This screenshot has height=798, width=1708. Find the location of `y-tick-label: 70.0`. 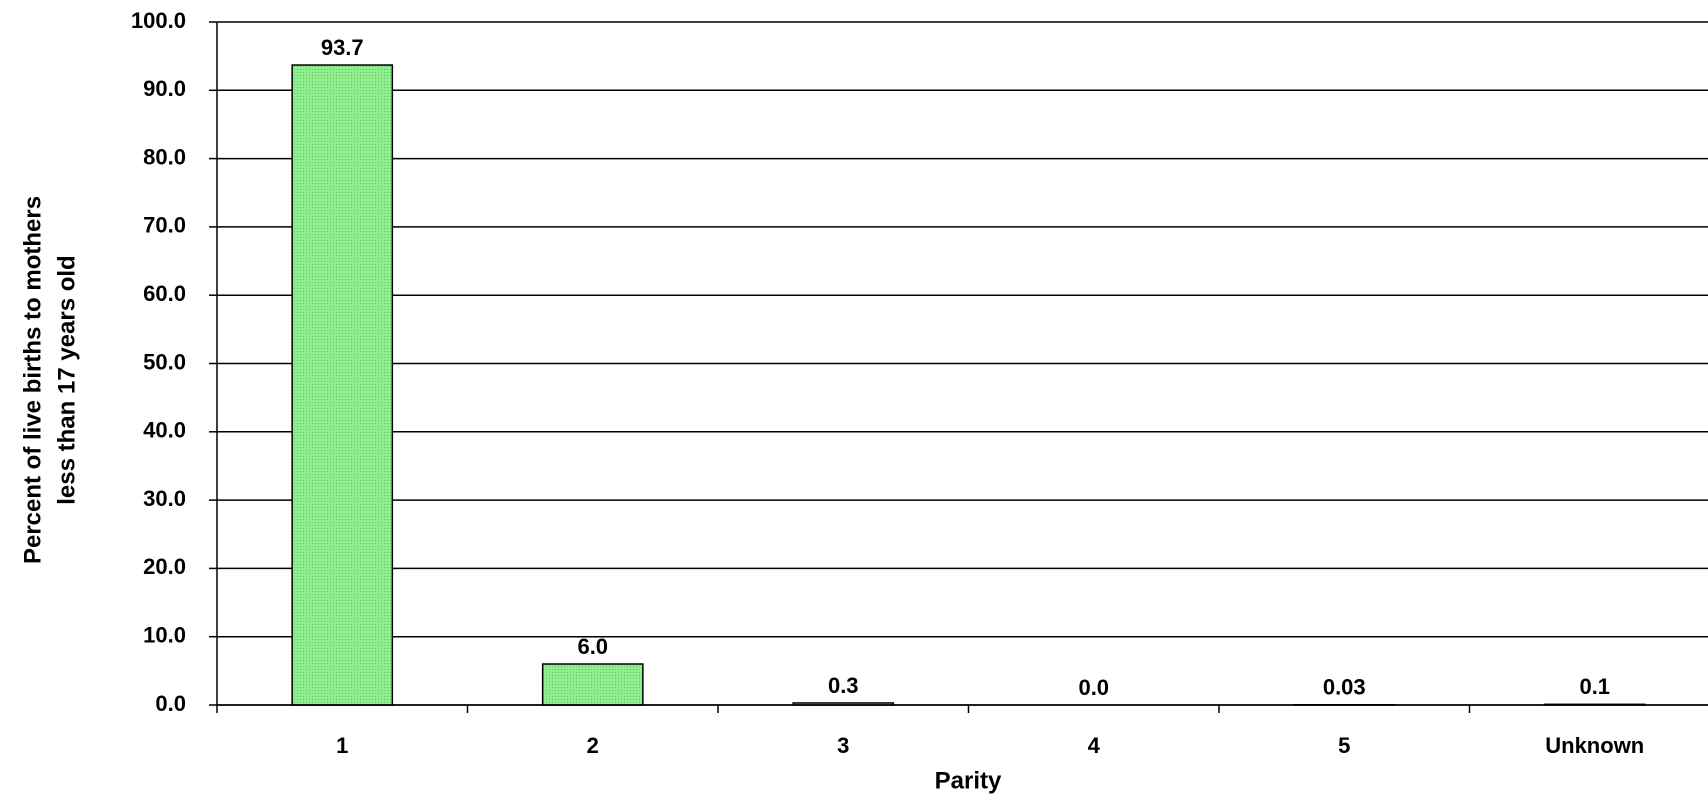

y-tick-label: 70.0 is located at coordinates (164, 225).